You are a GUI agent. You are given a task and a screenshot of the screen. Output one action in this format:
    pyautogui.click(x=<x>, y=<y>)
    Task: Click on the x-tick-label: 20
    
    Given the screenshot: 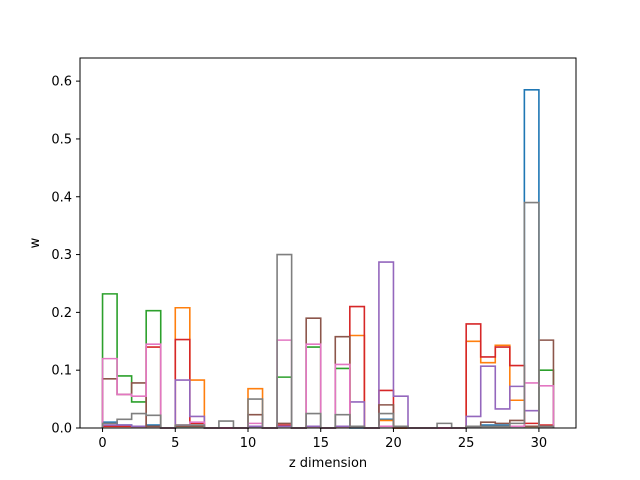 What is the action you would take?
    pyautogui.click(x=393, y=443)
    